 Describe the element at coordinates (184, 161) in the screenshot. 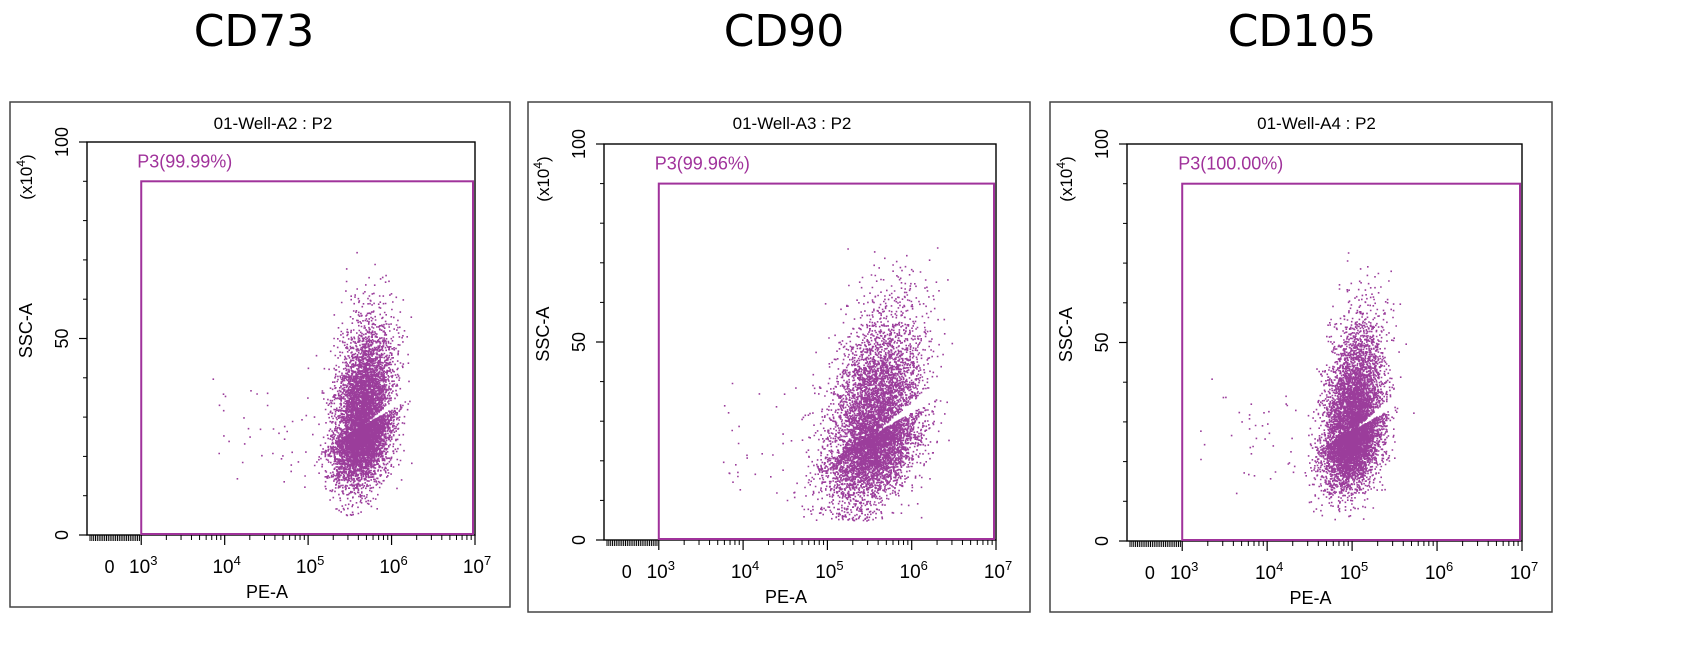

I see `gate-label: P3(99.99%)` at that location.